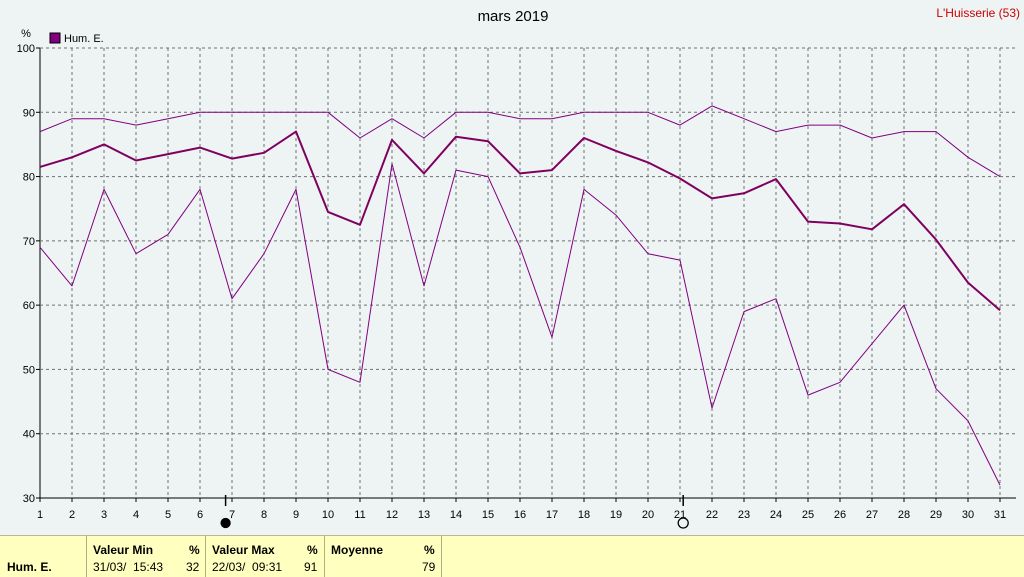  I want to click on new-moon-icon, so click(225, 523).